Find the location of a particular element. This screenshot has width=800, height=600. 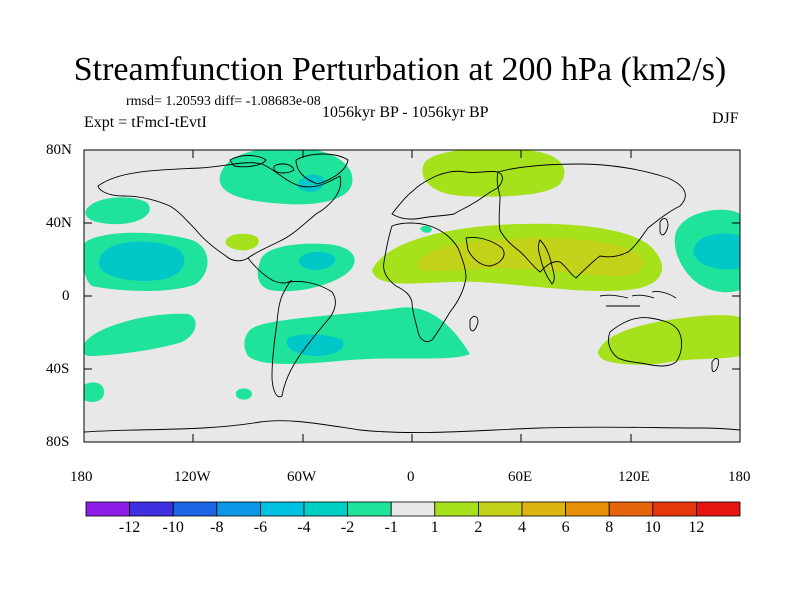

period-label: 1056kyr BP - 1056kyr BP is located at coordinates (405, 112).